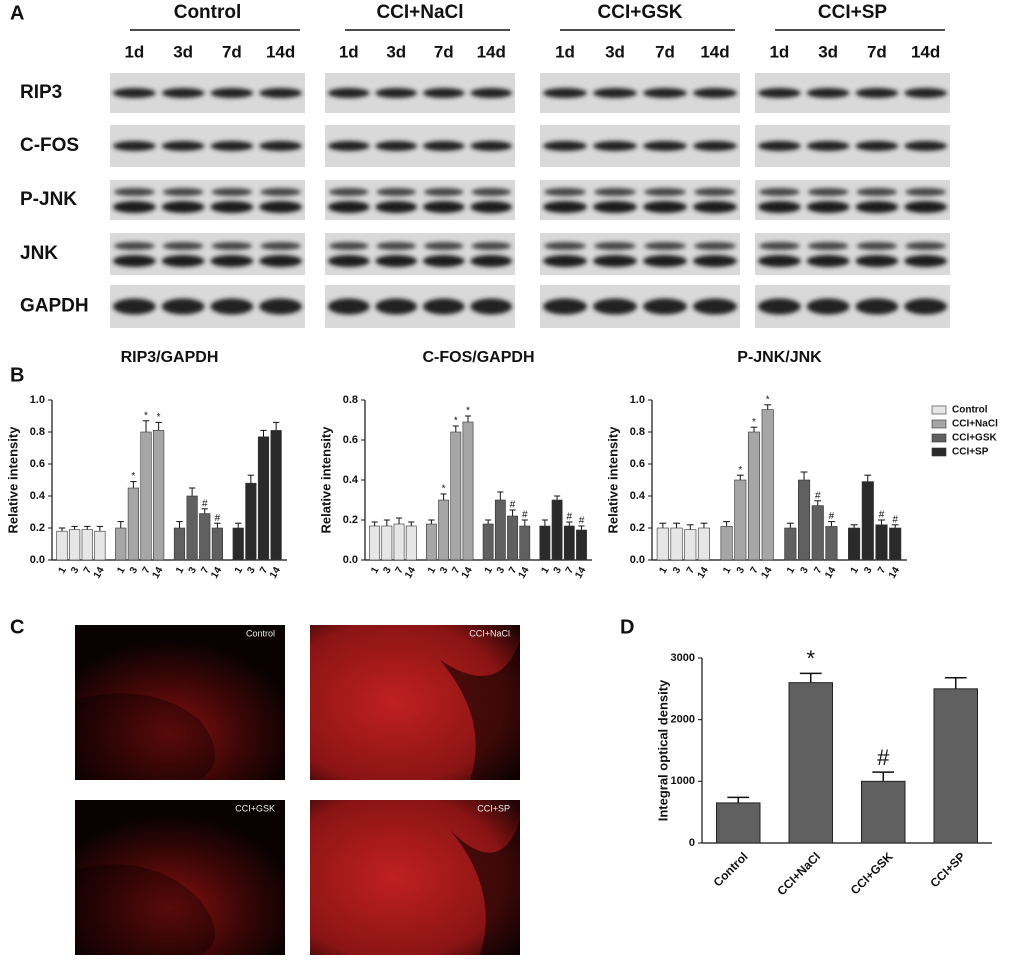 Image resolution: width=1020 pixels, height=960 pixels. Describe the element at coordinates (180, 877) in the screenshot. I see `image` at that location.